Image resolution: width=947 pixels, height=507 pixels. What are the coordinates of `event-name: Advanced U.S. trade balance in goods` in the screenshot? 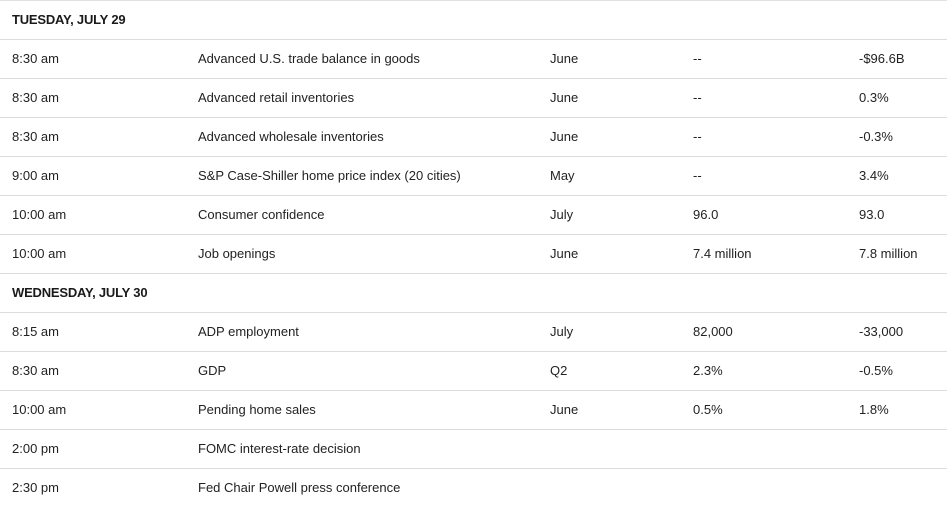 It's located at (309, 58).